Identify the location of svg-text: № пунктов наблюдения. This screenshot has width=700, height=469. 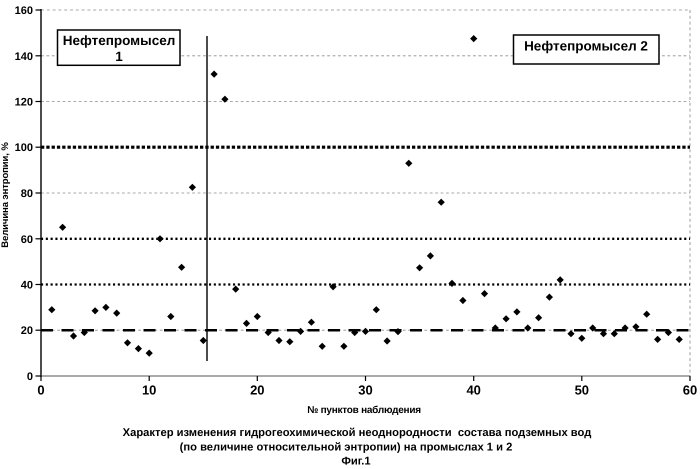
(364, 410).